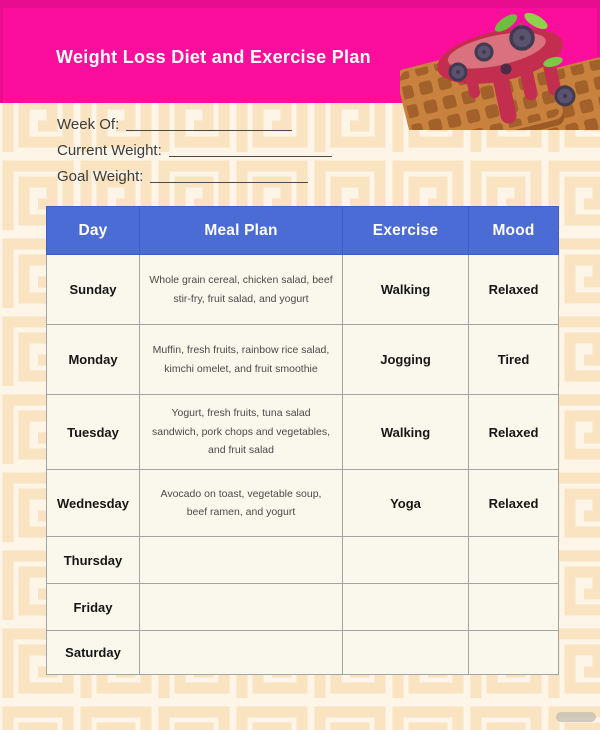  I want to click on fill-in-fields: Week Of: Current Weight: Goal Weight:, so click(194, 155).